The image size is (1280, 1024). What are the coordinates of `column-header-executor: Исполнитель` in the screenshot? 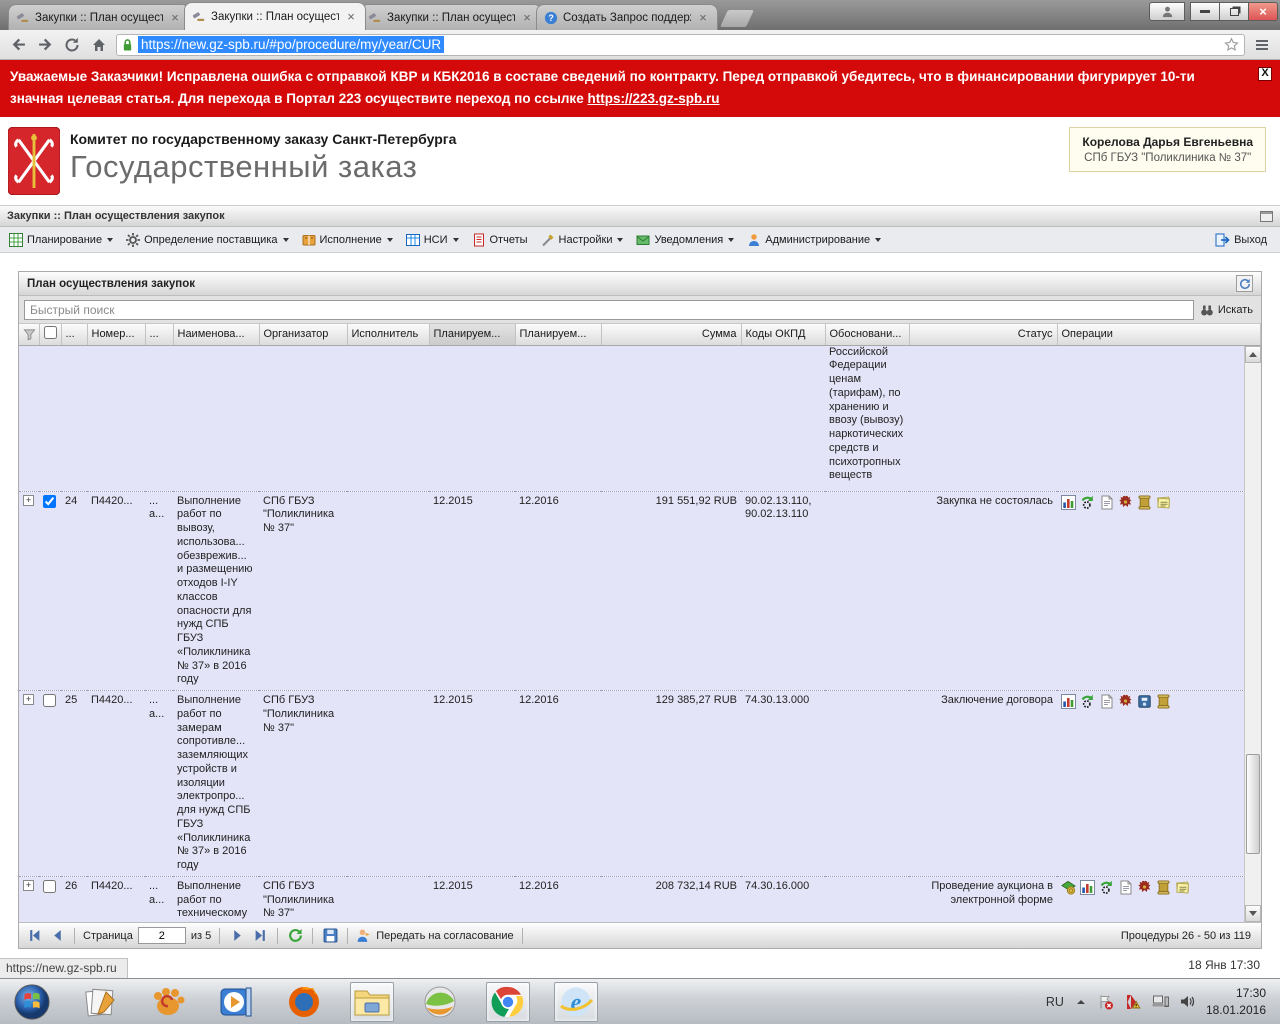 It's located at (388, 335).